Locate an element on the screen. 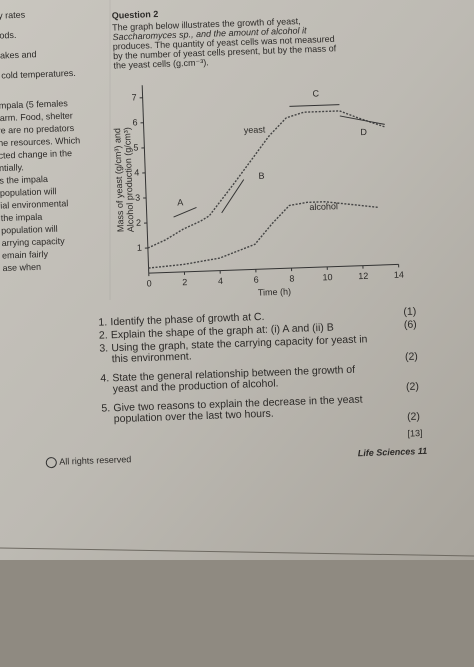 The image size is (474, 667). y-tick-label: 2 is located at coordinates (138, 223).